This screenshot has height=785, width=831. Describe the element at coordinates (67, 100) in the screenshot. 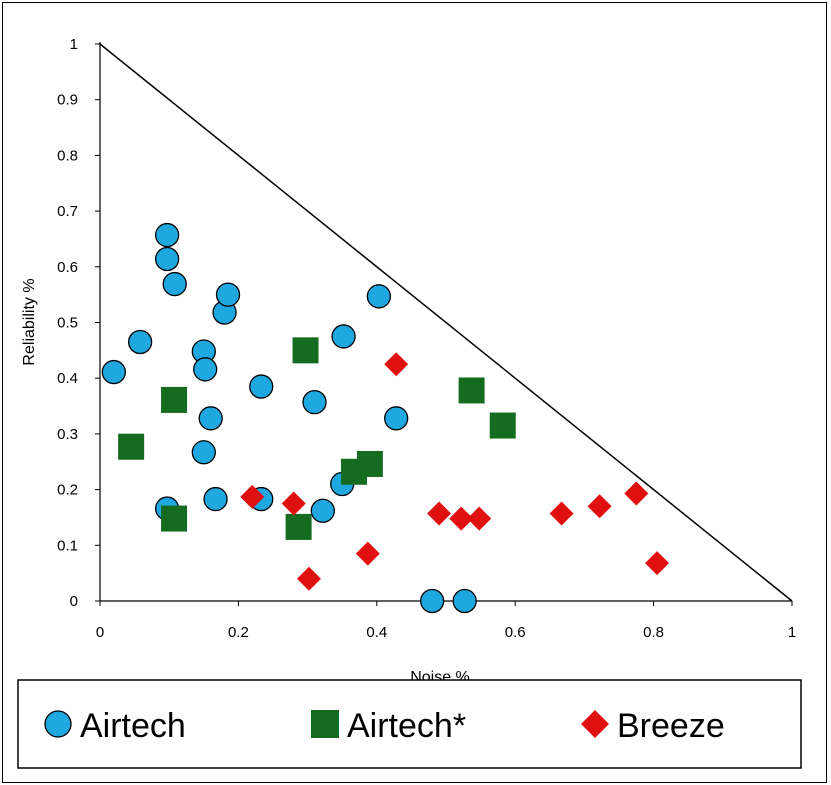

I see `y-tick-label: 0.9` at that location.